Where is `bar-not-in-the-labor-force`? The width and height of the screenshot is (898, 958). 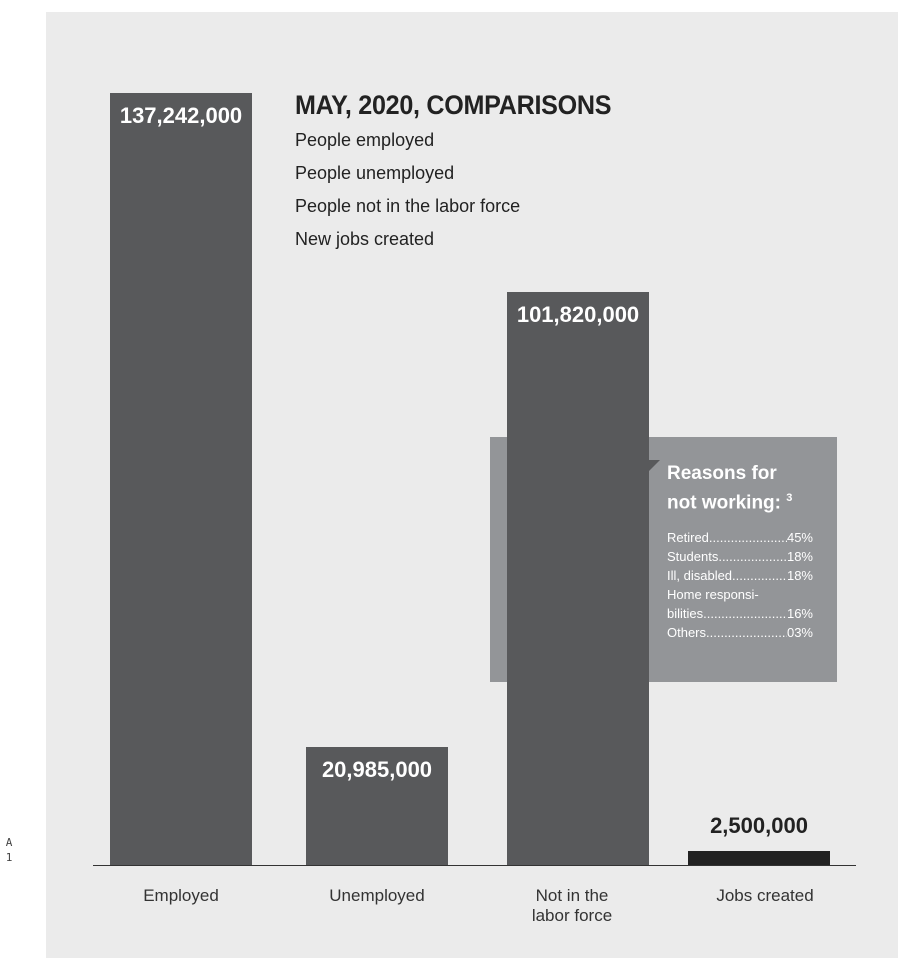
bar-not-in-the-labor-force is located at coordinates (578, 578).